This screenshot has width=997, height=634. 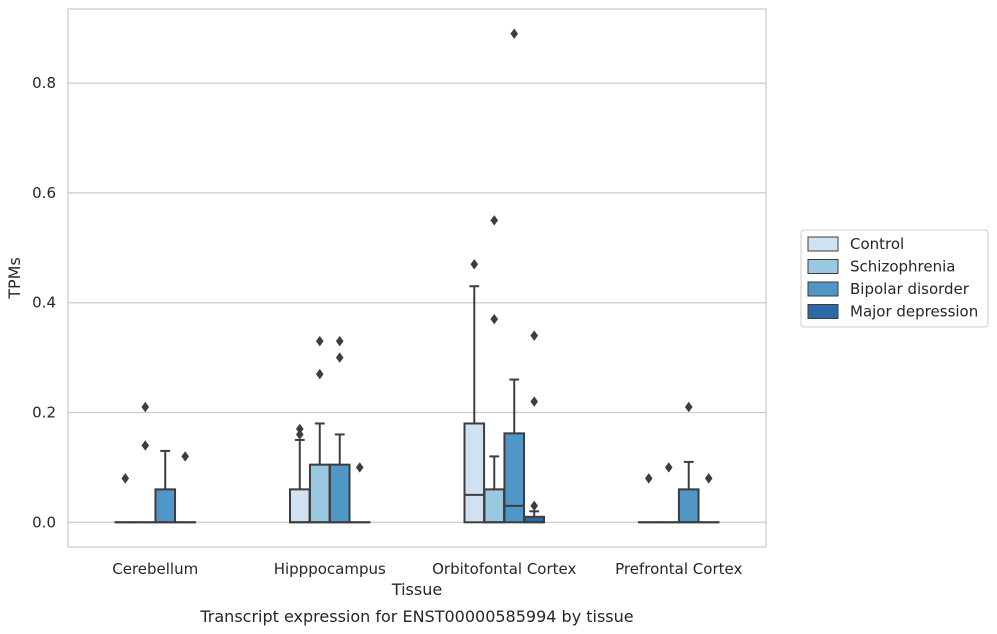 I want to click on box-schizophrenia, so click(x=319, y=429).